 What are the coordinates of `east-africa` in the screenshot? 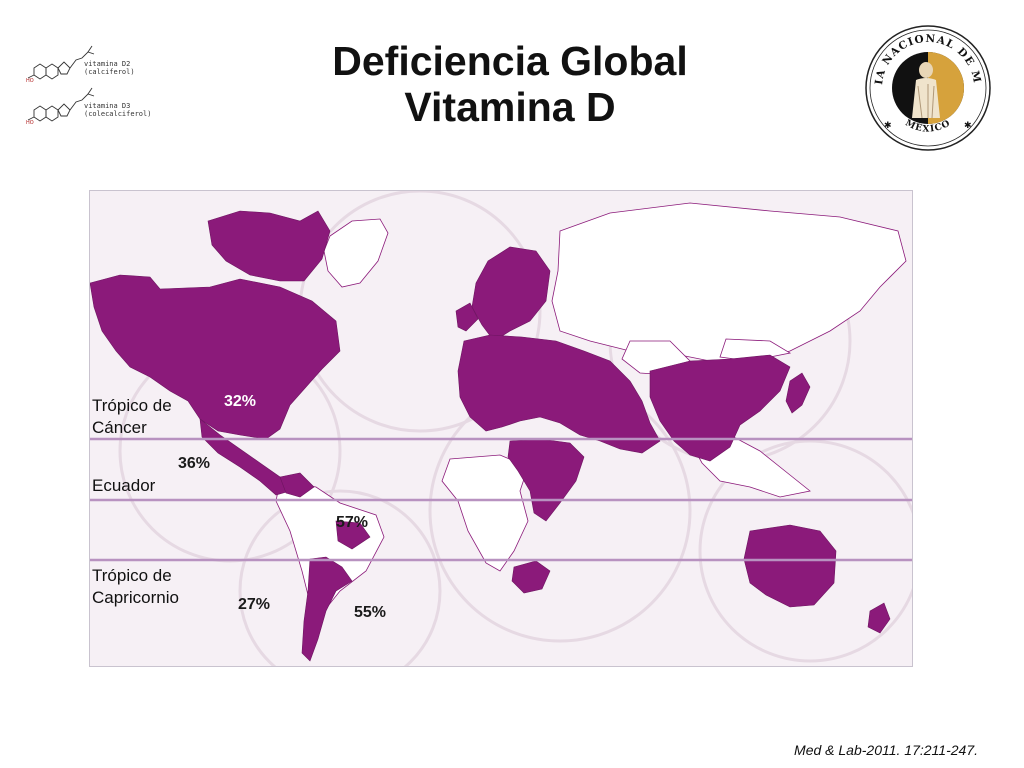 It's located at (546, 480).